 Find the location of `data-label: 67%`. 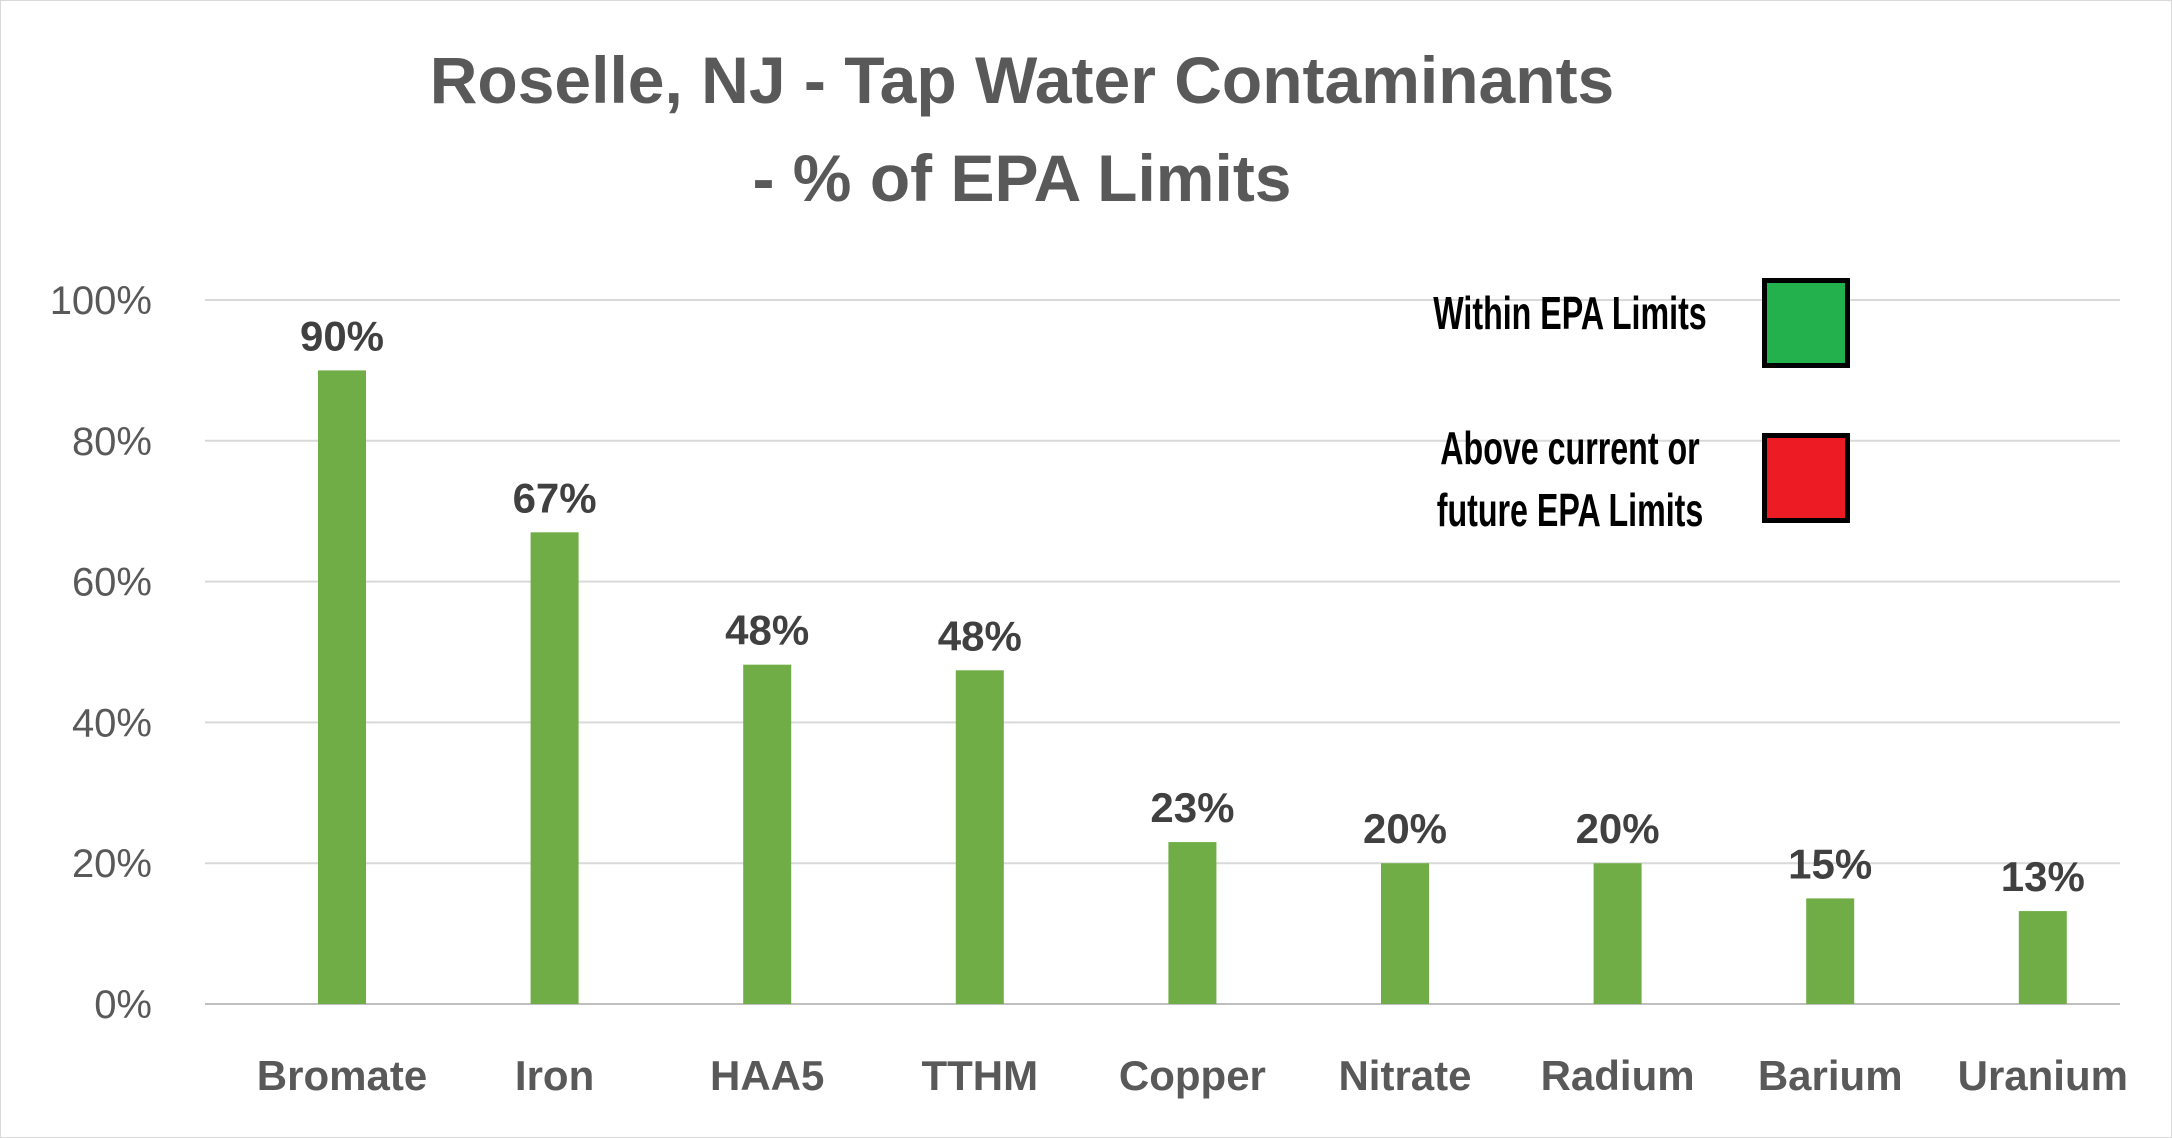

data-label: 67% is located at coordinates (555, 497).